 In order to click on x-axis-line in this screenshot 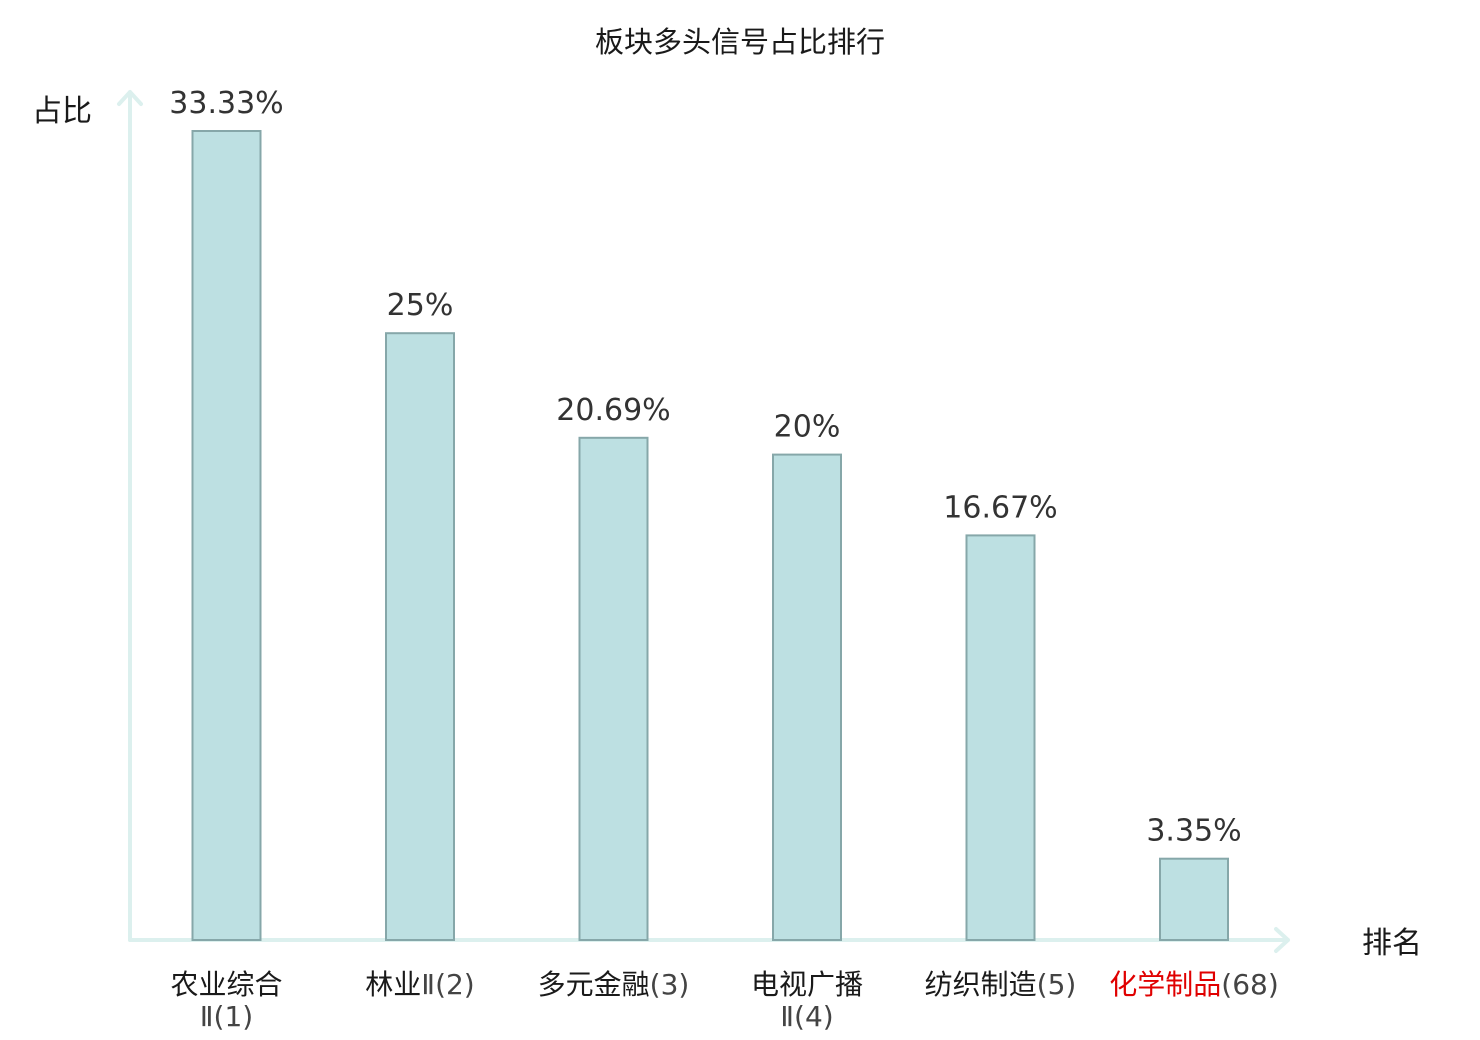, I will do `click(709, 940)`.